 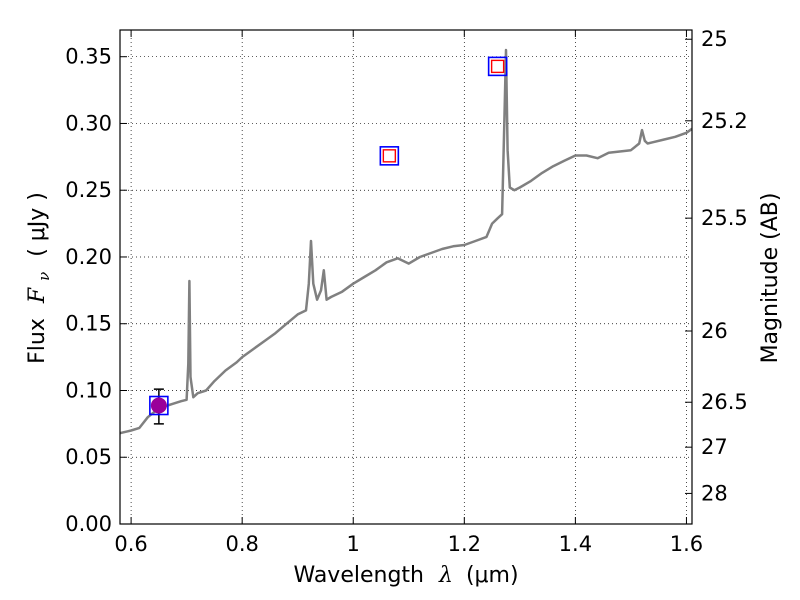 What do you see at coordinates (88, 123) in the screenshot?
I see `y-tick-label: 0.30` at bounding box center [88, 123].